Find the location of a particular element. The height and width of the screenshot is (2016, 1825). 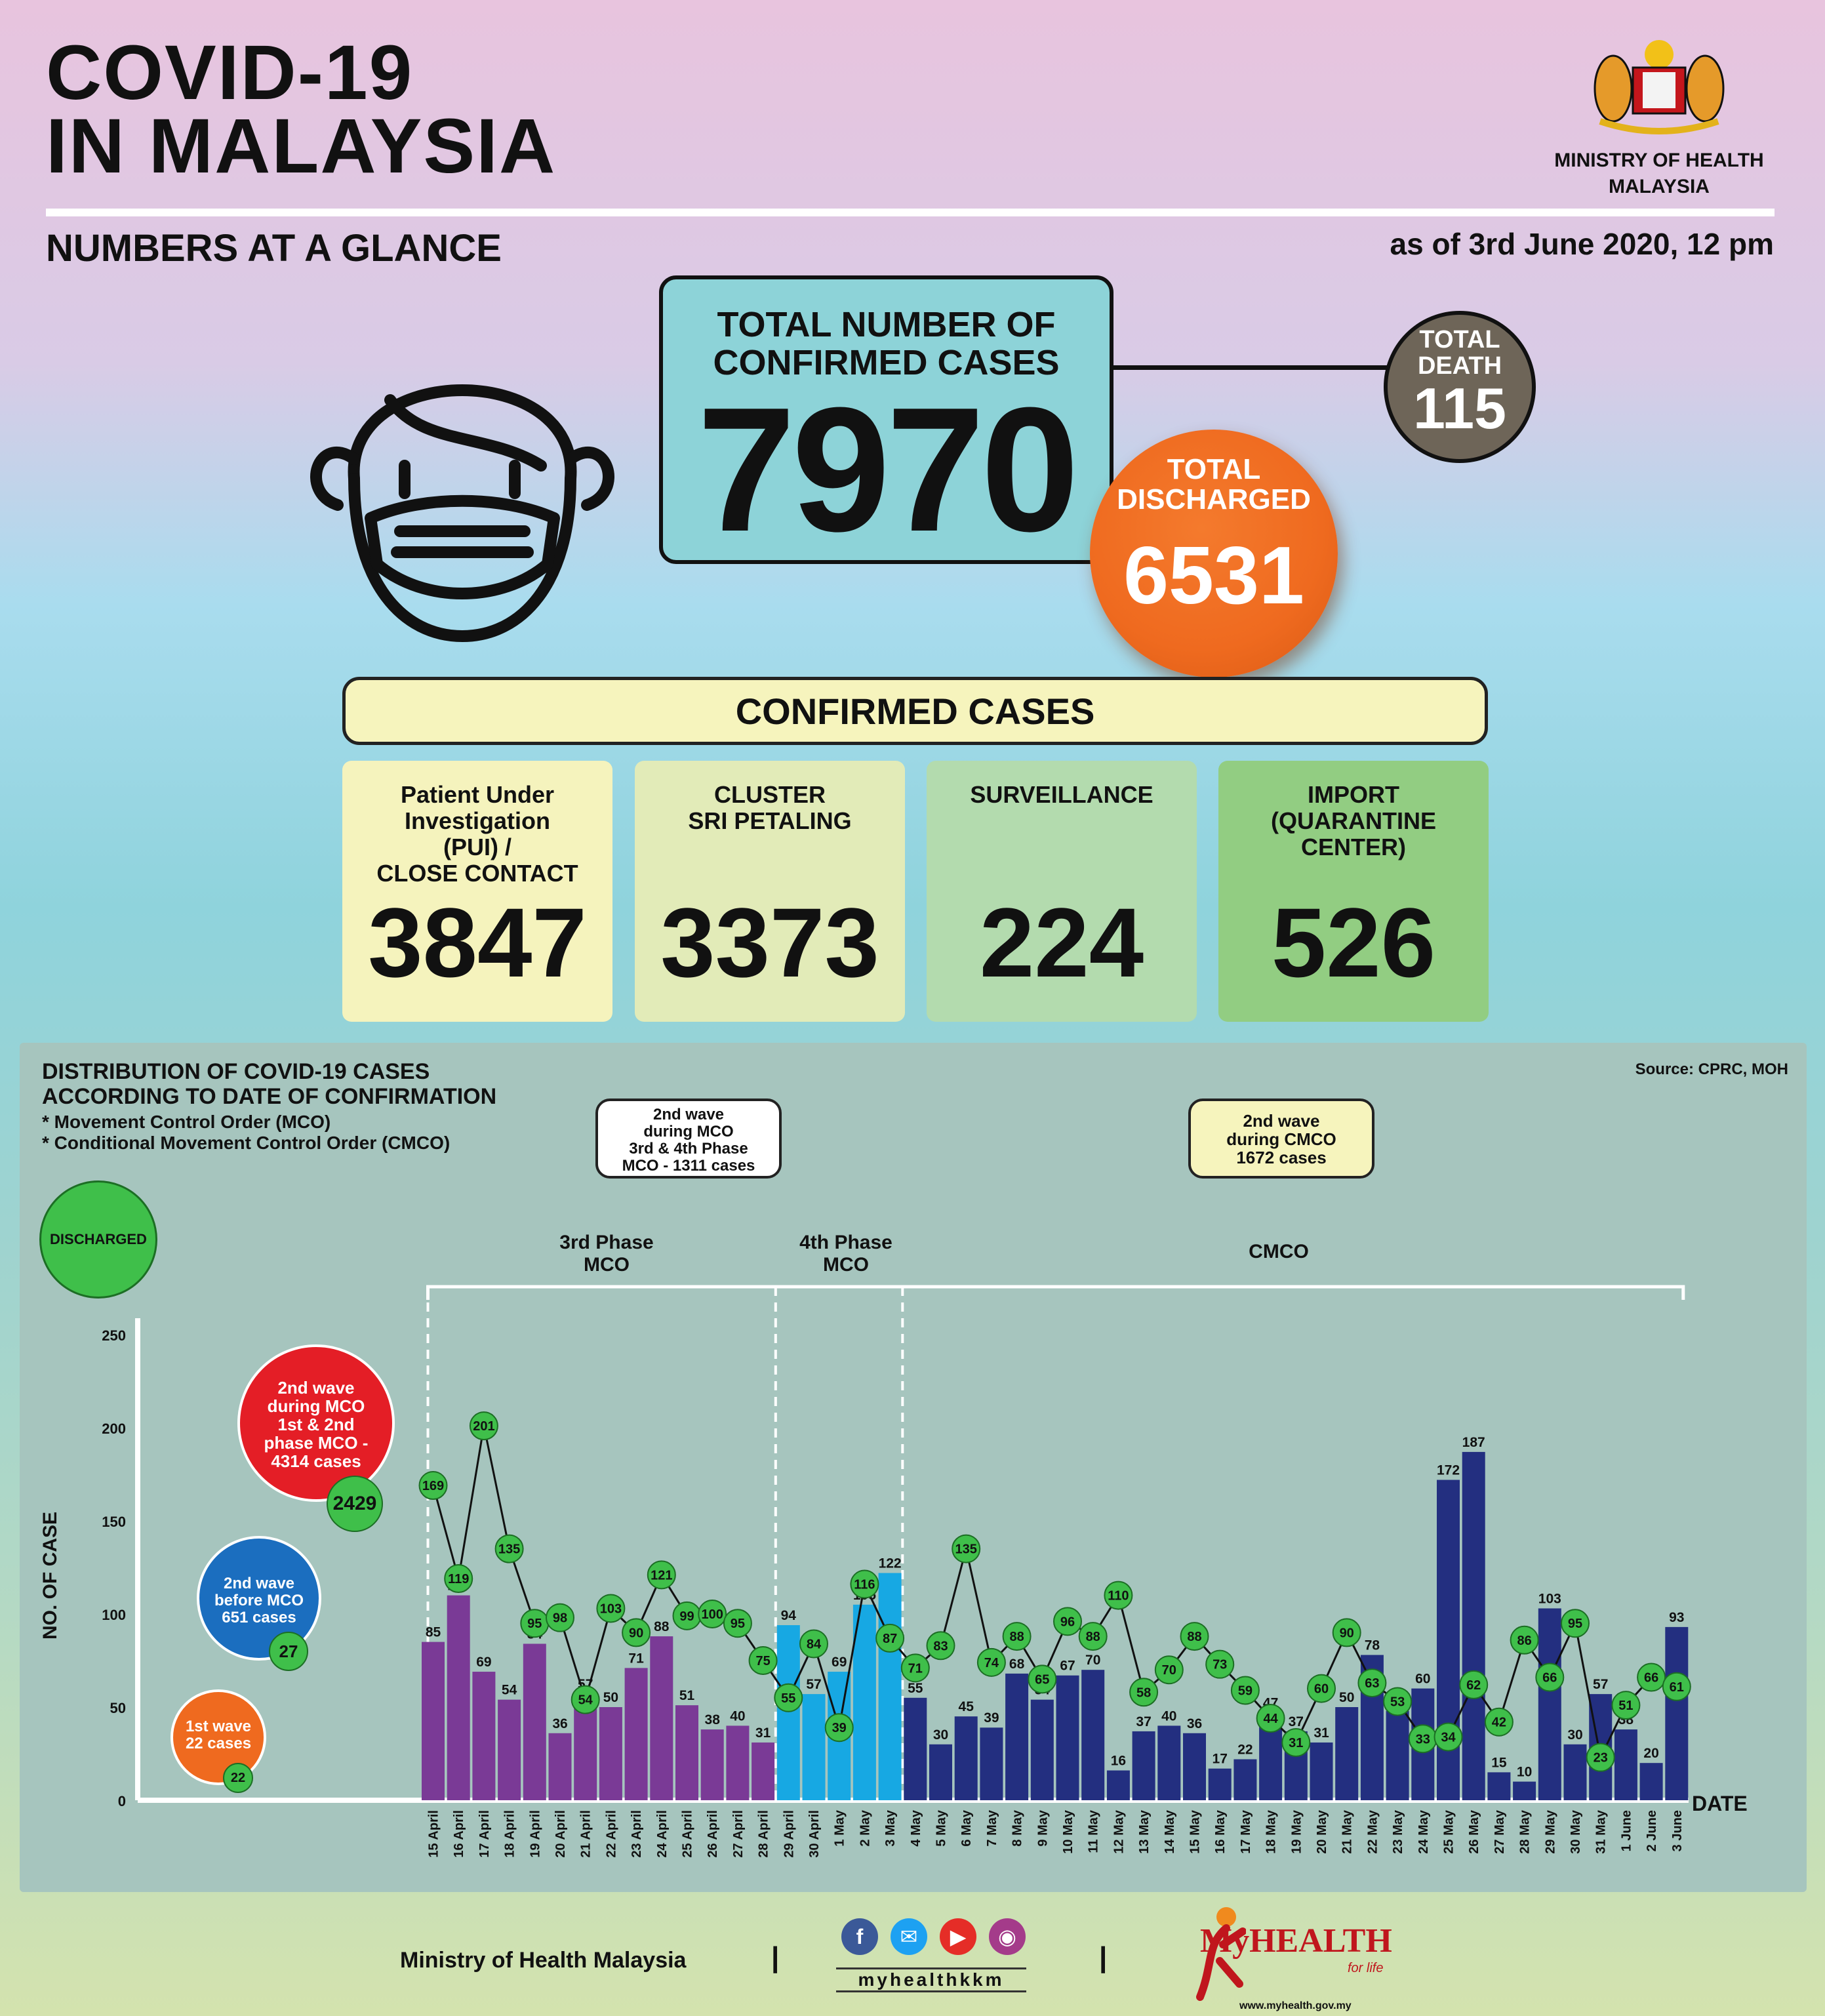

bar-value-label: 93 is located at coordinates (1676, 1617).